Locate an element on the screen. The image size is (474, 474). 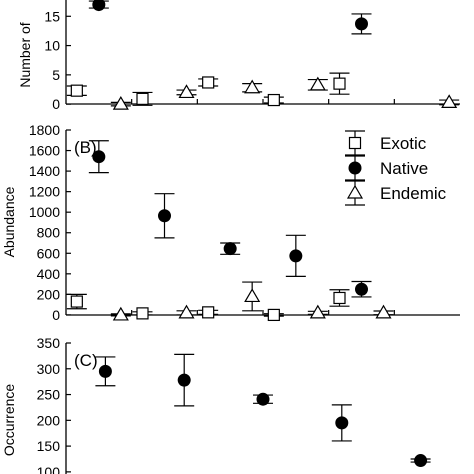
y-tick-label: 600 is located at coordinates (49, 253).